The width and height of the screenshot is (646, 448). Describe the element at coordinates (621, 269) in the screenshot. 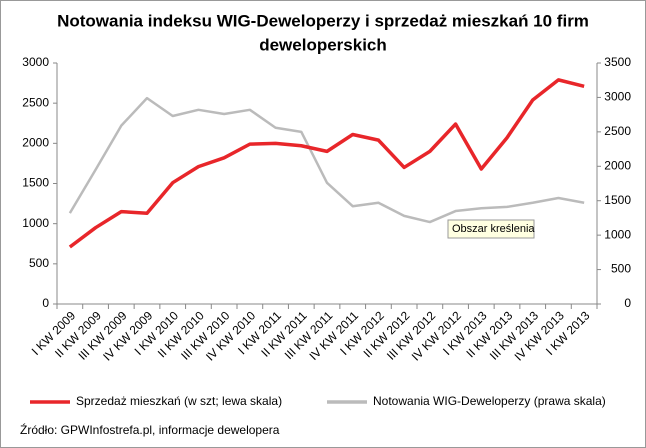

I see `y2-tick-label: 500` at that location.